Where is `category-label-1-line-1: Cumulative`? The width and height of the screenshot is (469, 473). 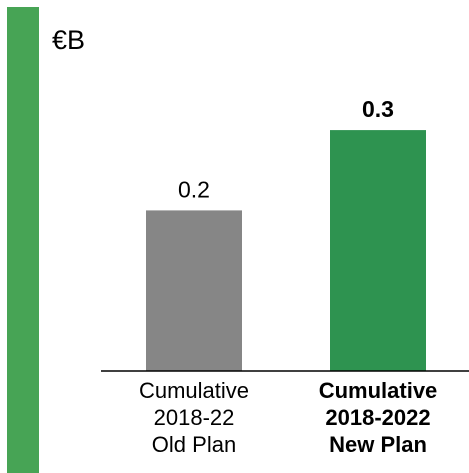 category-label-1-line-1: Cumulative is located at coordinates (194, 390).